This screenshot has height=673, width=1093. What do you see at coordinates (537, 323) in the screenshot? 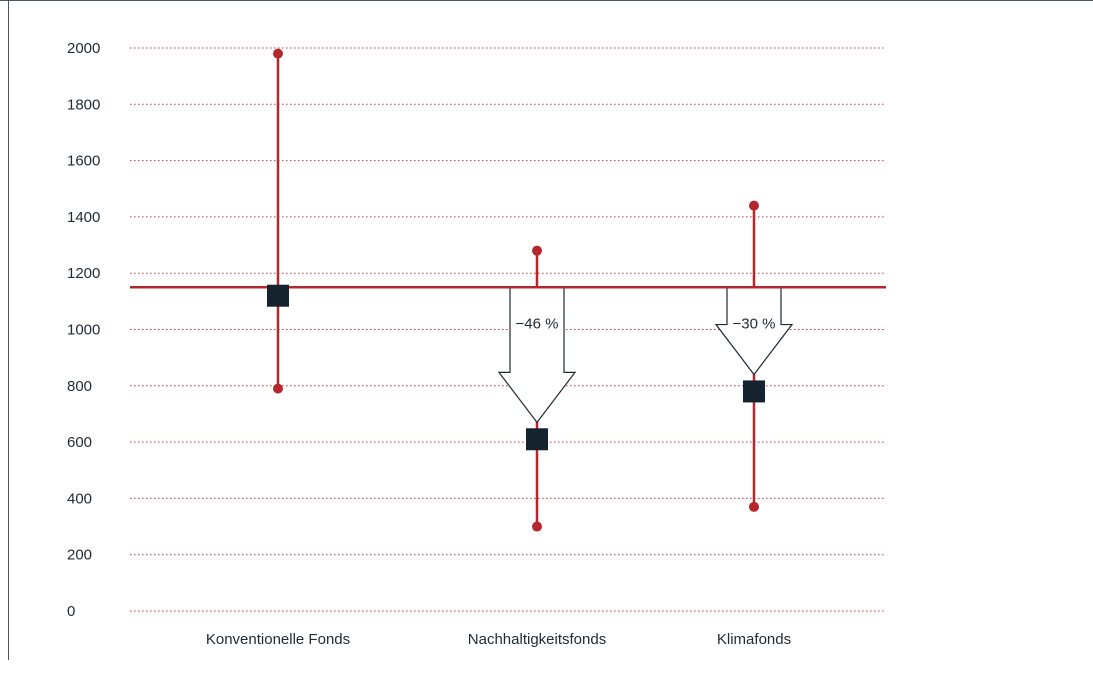
I see `reduction-arrow-label: −46 %` at bounding box center [537, 323].